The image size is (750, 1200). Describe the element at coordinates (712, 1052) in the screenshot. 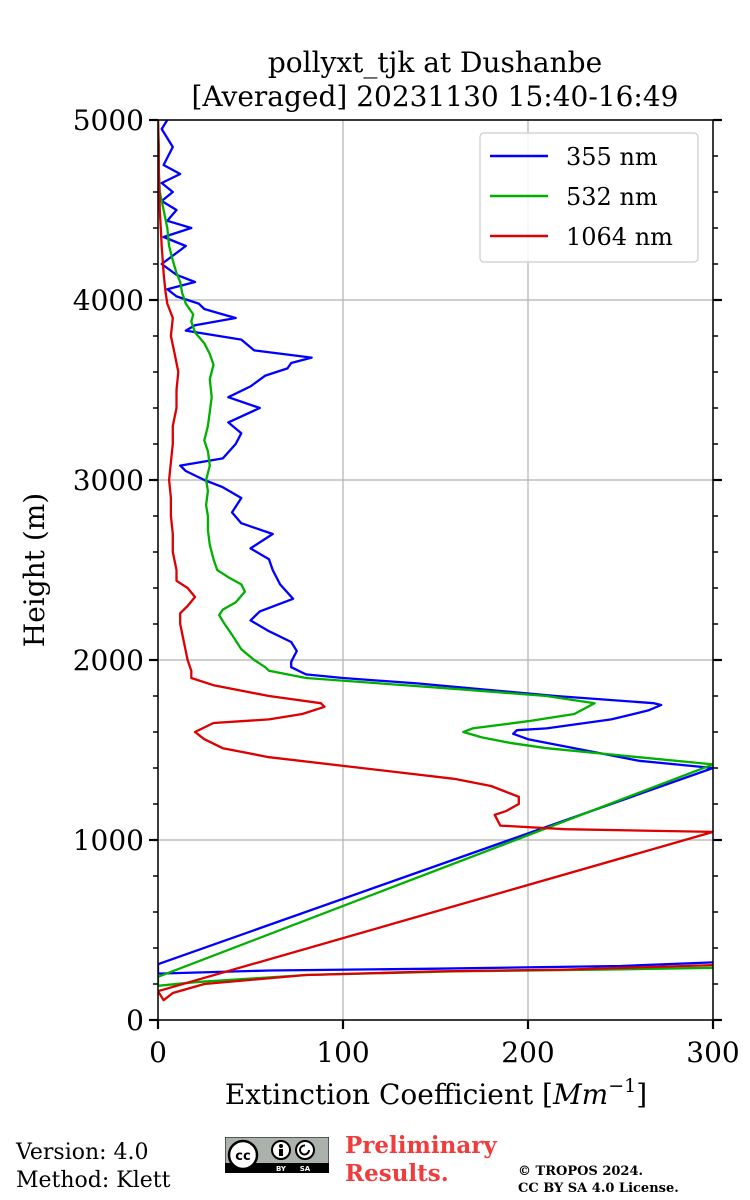

I see `x-tick-label-300: 300` at that location.